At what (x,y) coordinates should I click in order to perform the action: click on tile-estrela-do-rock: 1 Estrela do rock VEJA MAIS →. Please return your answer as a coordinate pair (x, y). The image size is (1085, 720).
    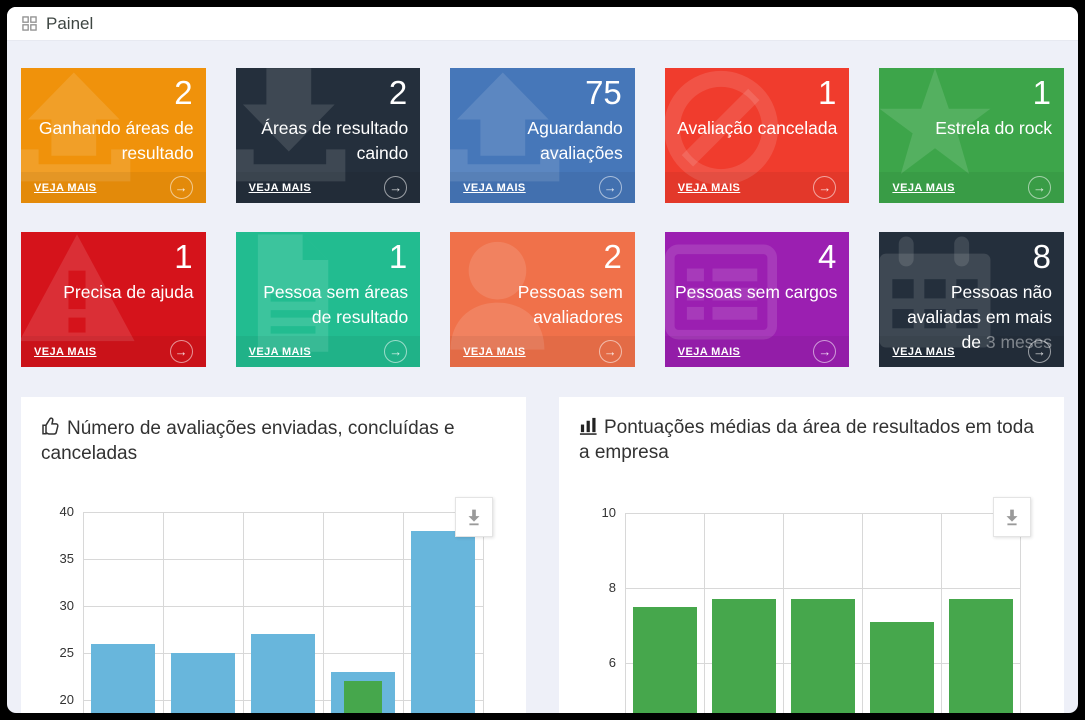
    Looking at the image, I should click on (971, 135).